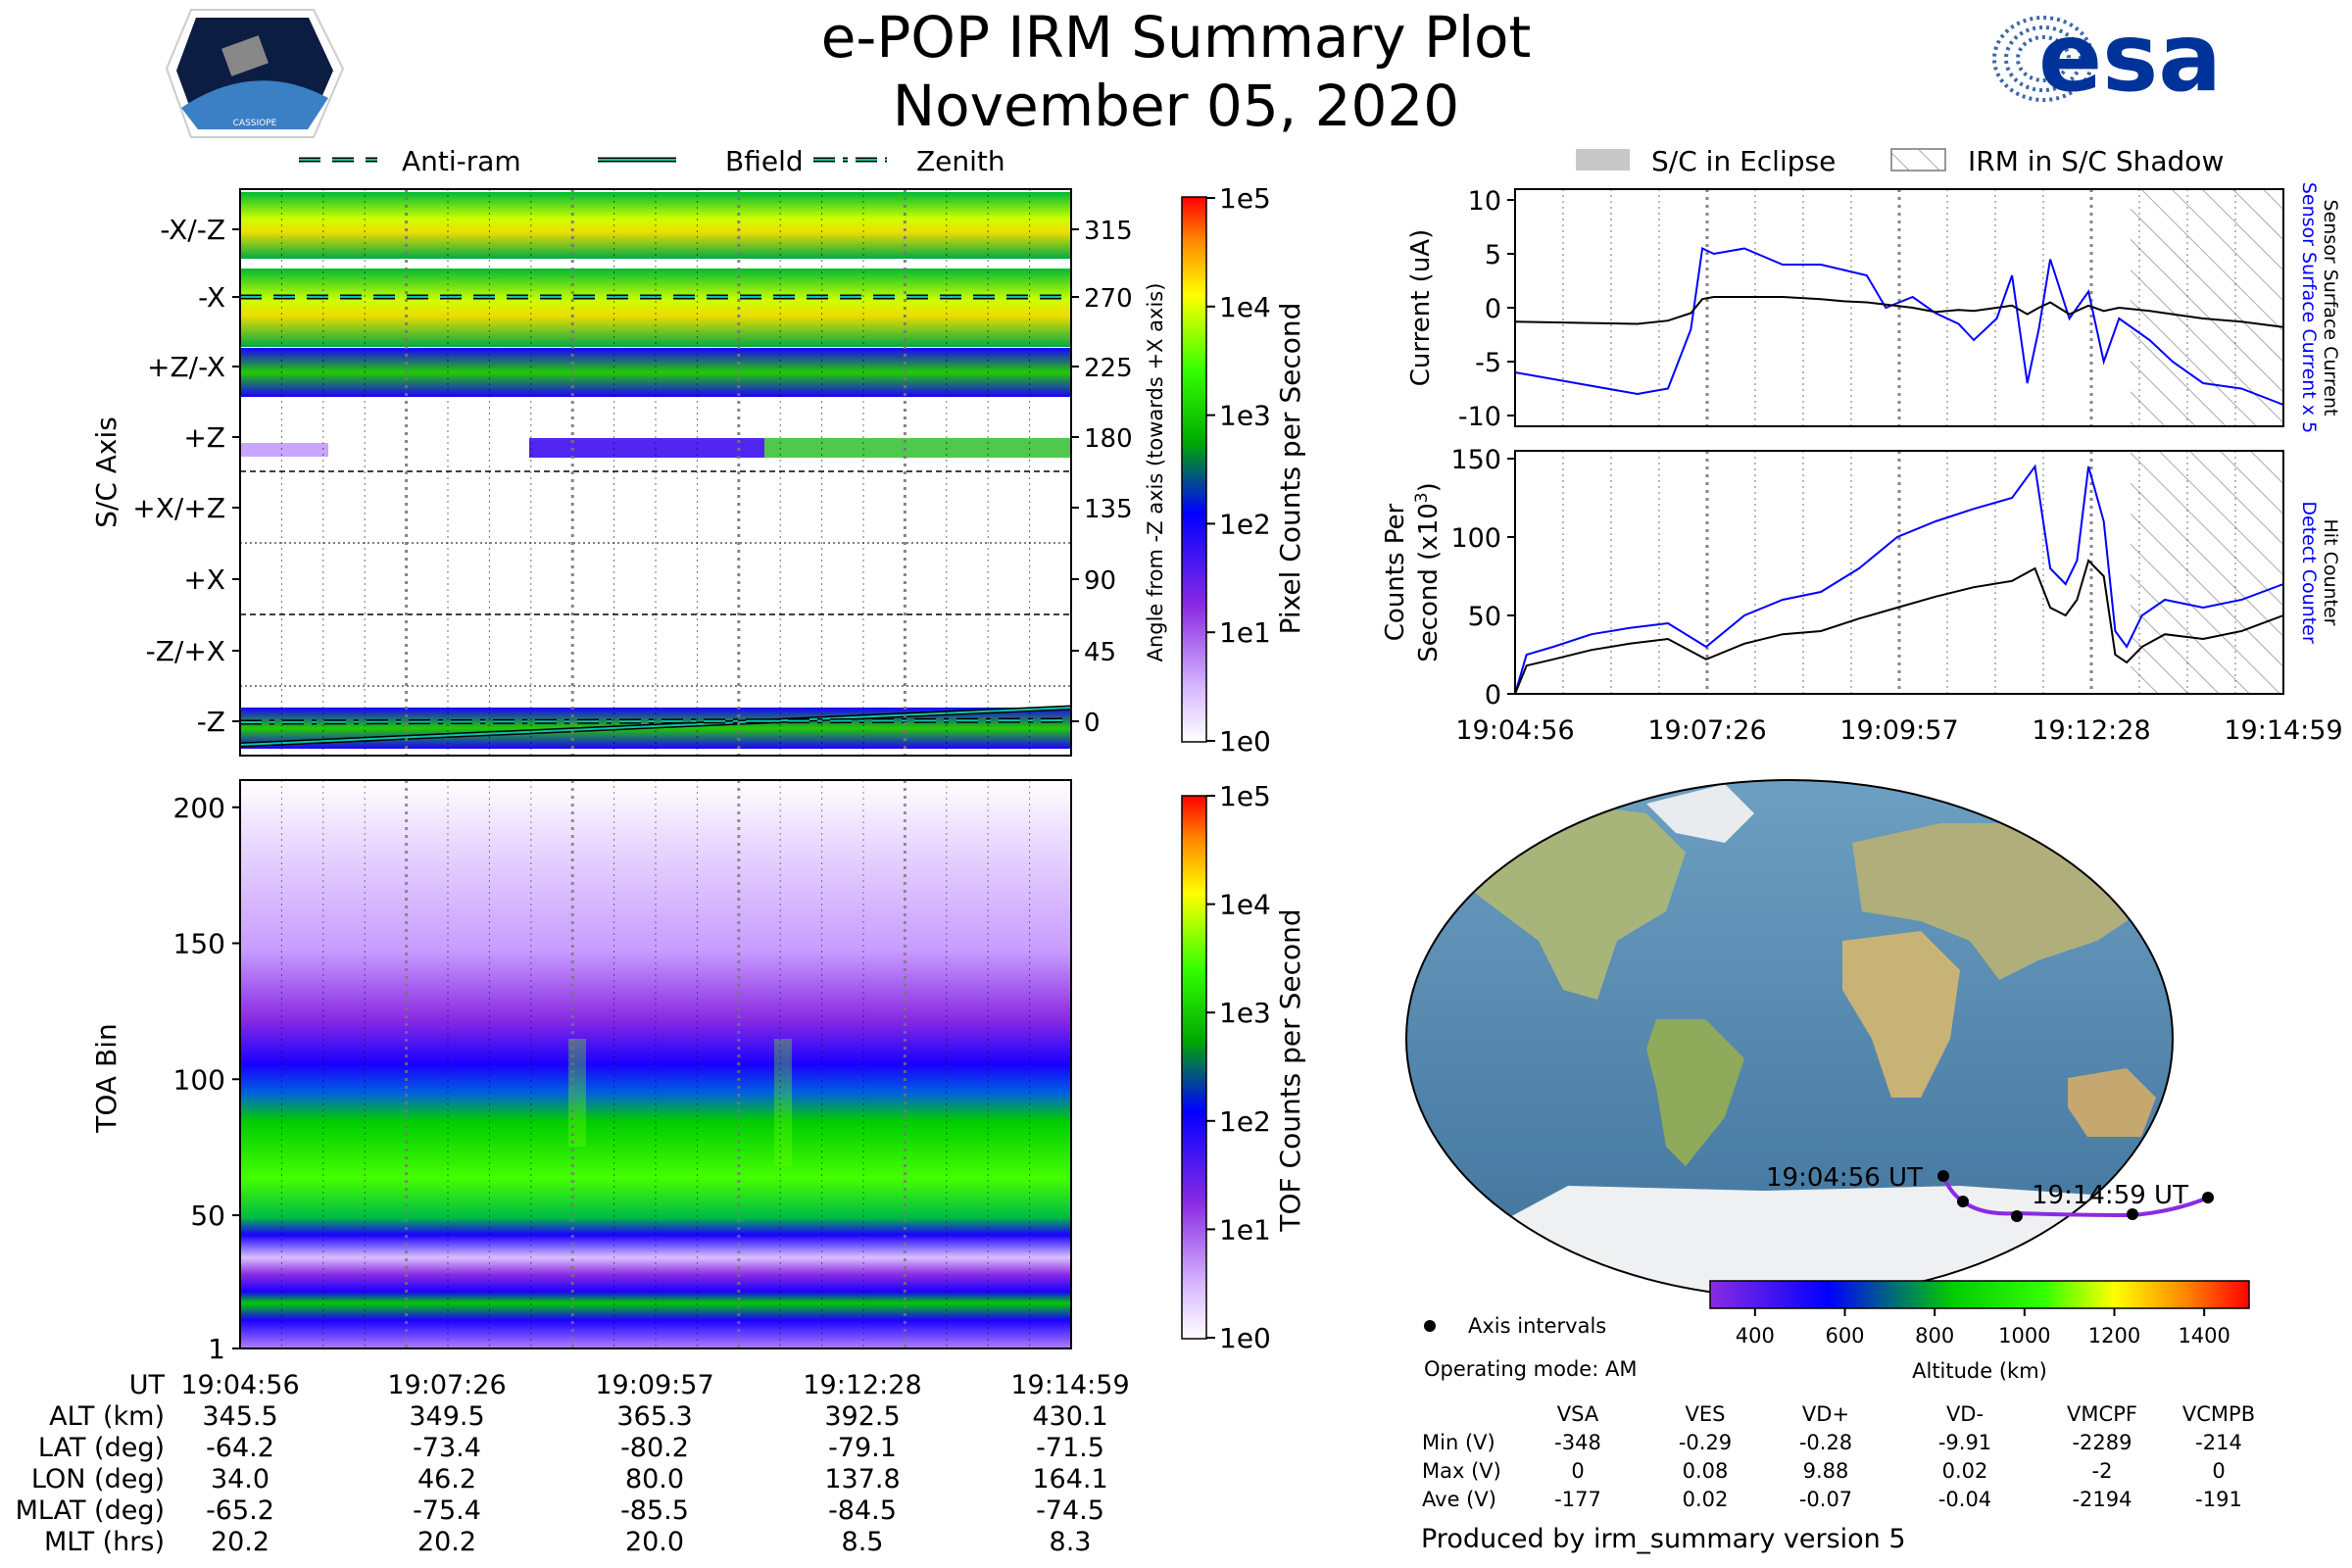 The image size is (2352, 1568). What do you see at coordinates (2024, 1336) in the screenshot?
I see `altitude-tick-label: 1000` at bounding box center [2024, 1336].